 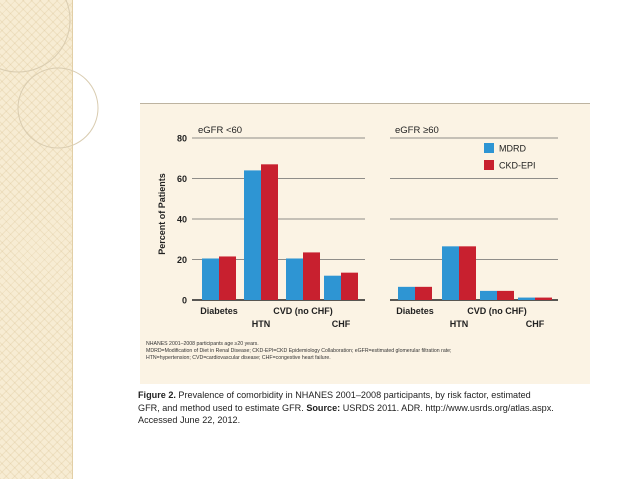 I want to click on legend: MDRD CKD-EPI, so click(x=510, y=157).